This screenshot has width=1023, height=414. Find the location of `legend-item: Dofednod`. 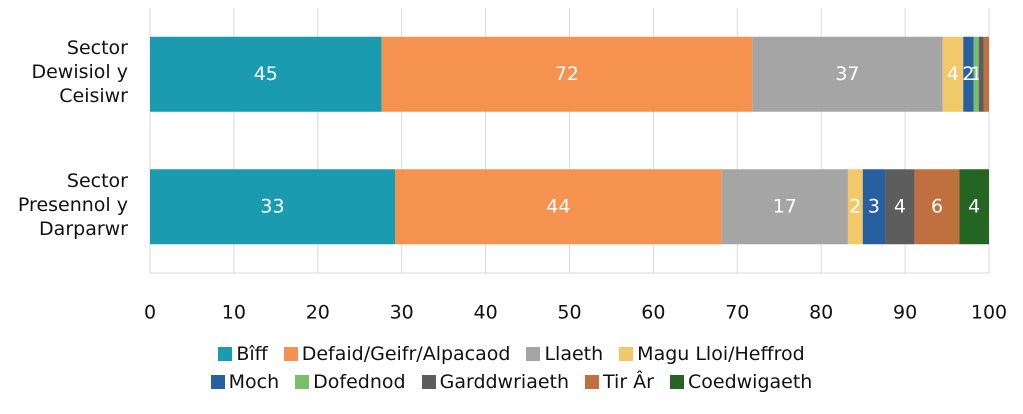

legend-item: Dofednod is located at coordinates (350, 382).